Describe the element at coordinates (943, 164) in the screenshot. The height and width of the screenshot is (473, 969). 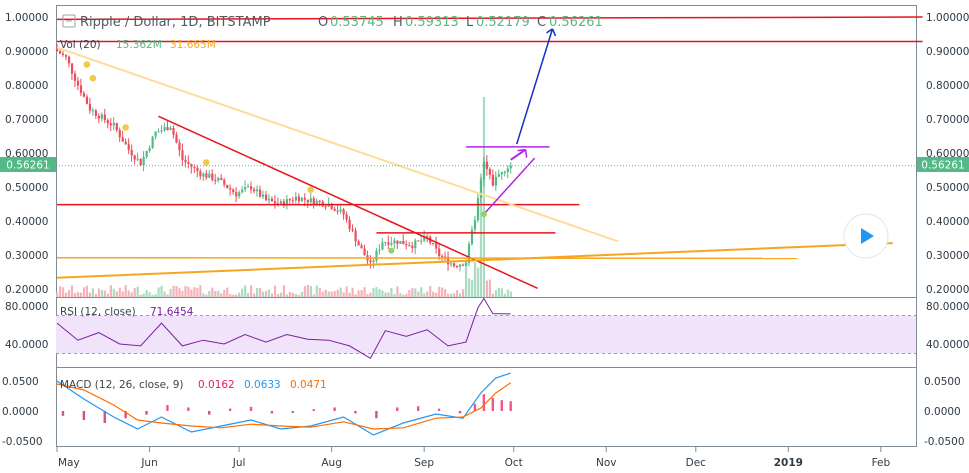
I see `last-price-tag-right: 0.56261` at that location.